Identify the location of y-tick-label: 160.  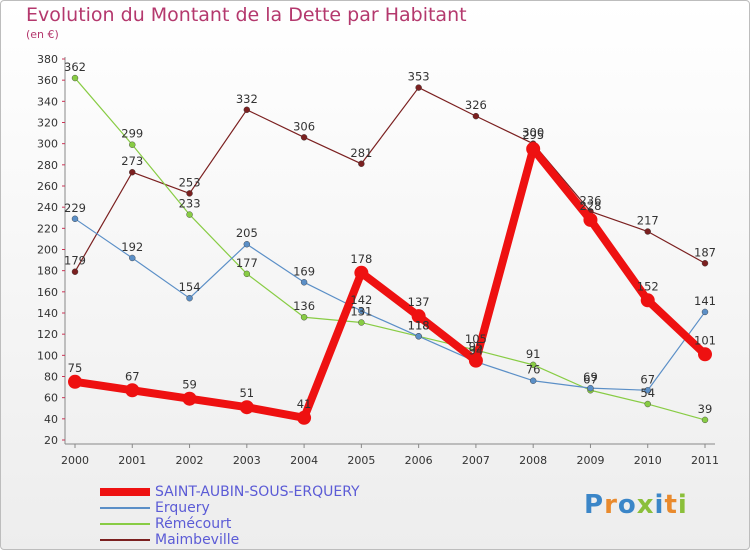
(47, 292).